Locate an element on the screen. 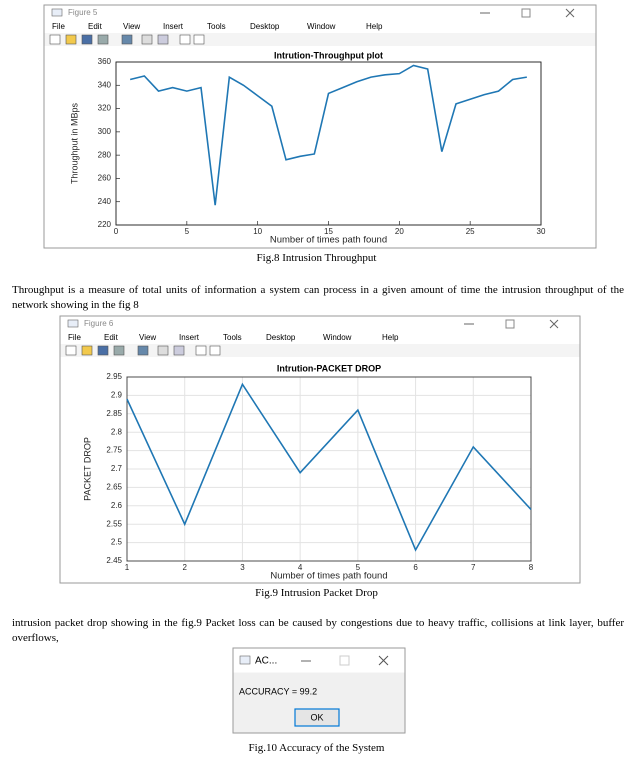 The width and height of the screenshot is (633, 763). y-tick-label: 360 is located at coordinates (105, 61).